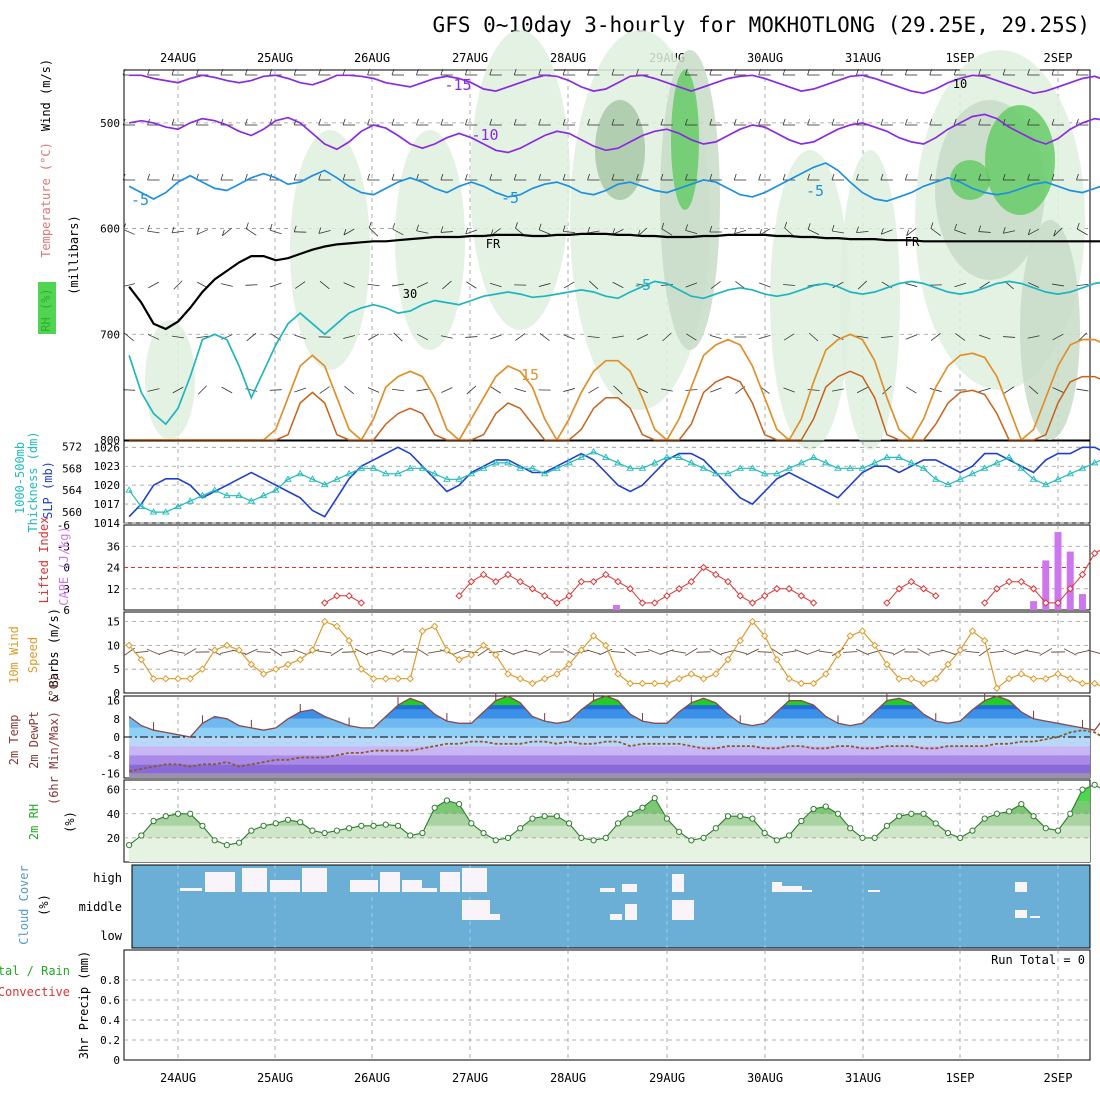 The width and height of the screenshot is (1100, 1100). What do you see at coordinates (107, 523) in the screenshot?
I see `slp-tick-label: 1014` at bounding box center [107, 523].